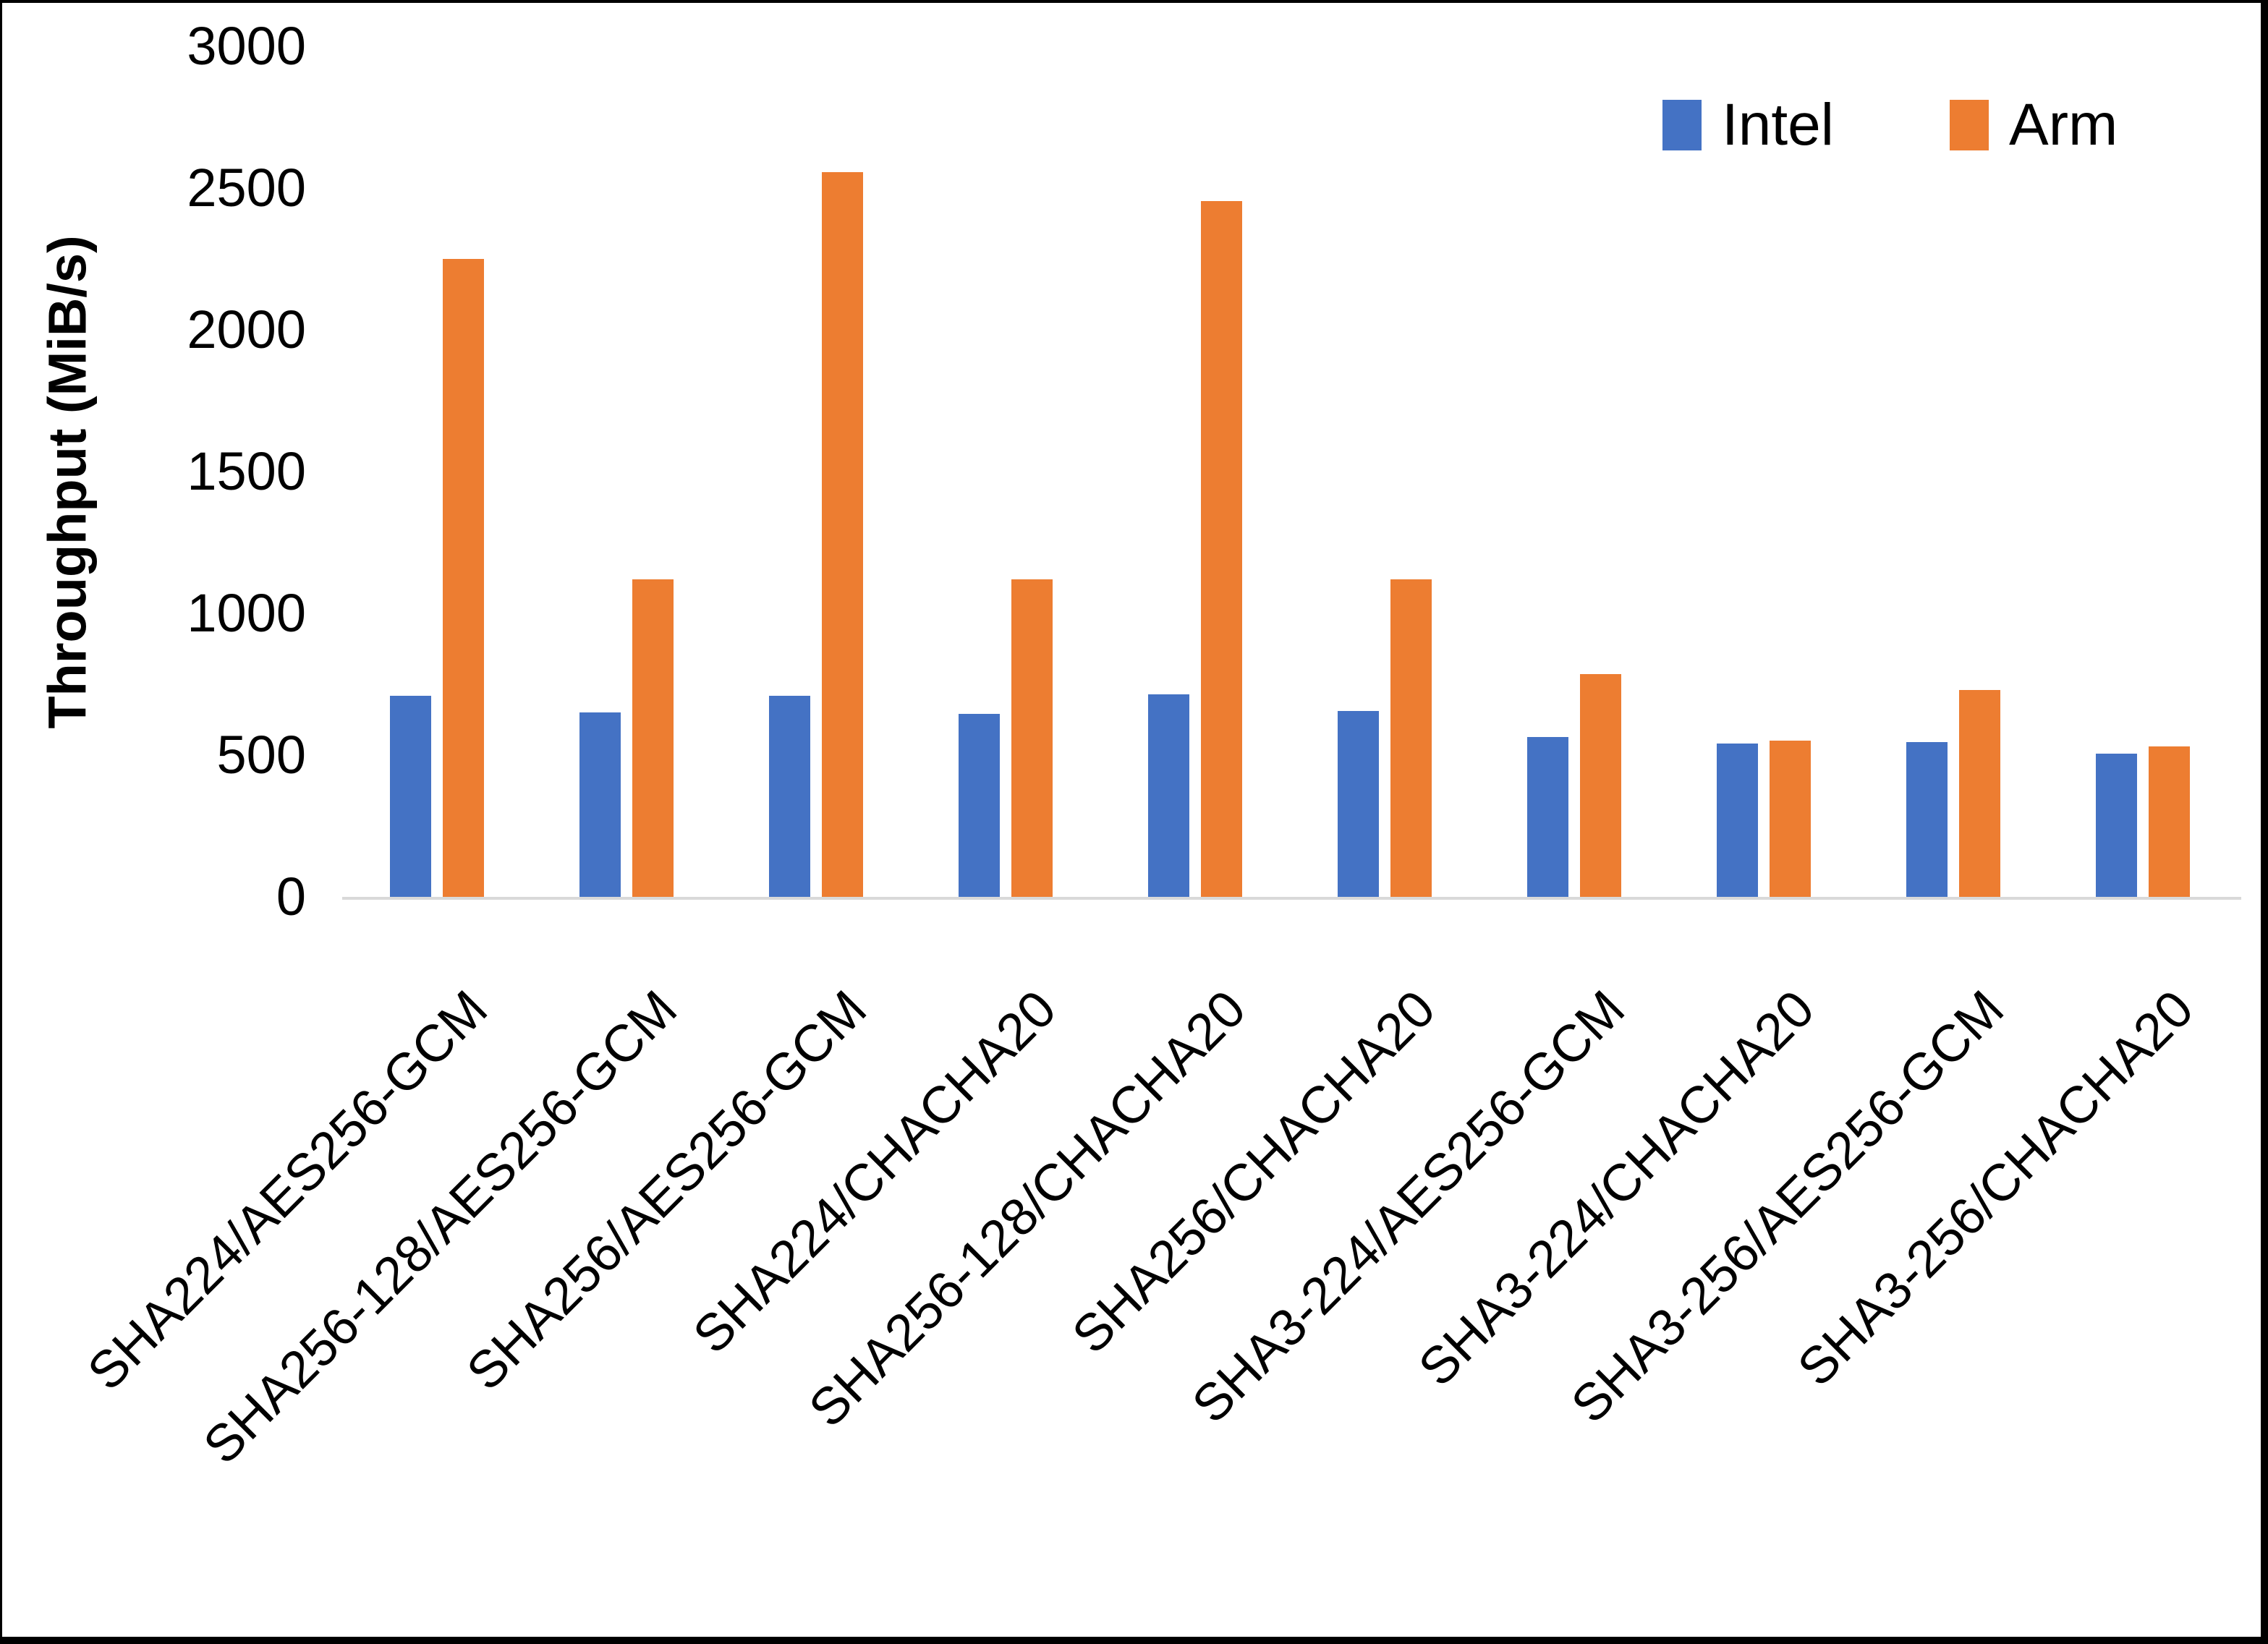 The width and height of the screenshot is (2268, 1644). Describe the element at coordinates (291, 896) in the screenshot. I see `y-tick-label: 0` at that location.